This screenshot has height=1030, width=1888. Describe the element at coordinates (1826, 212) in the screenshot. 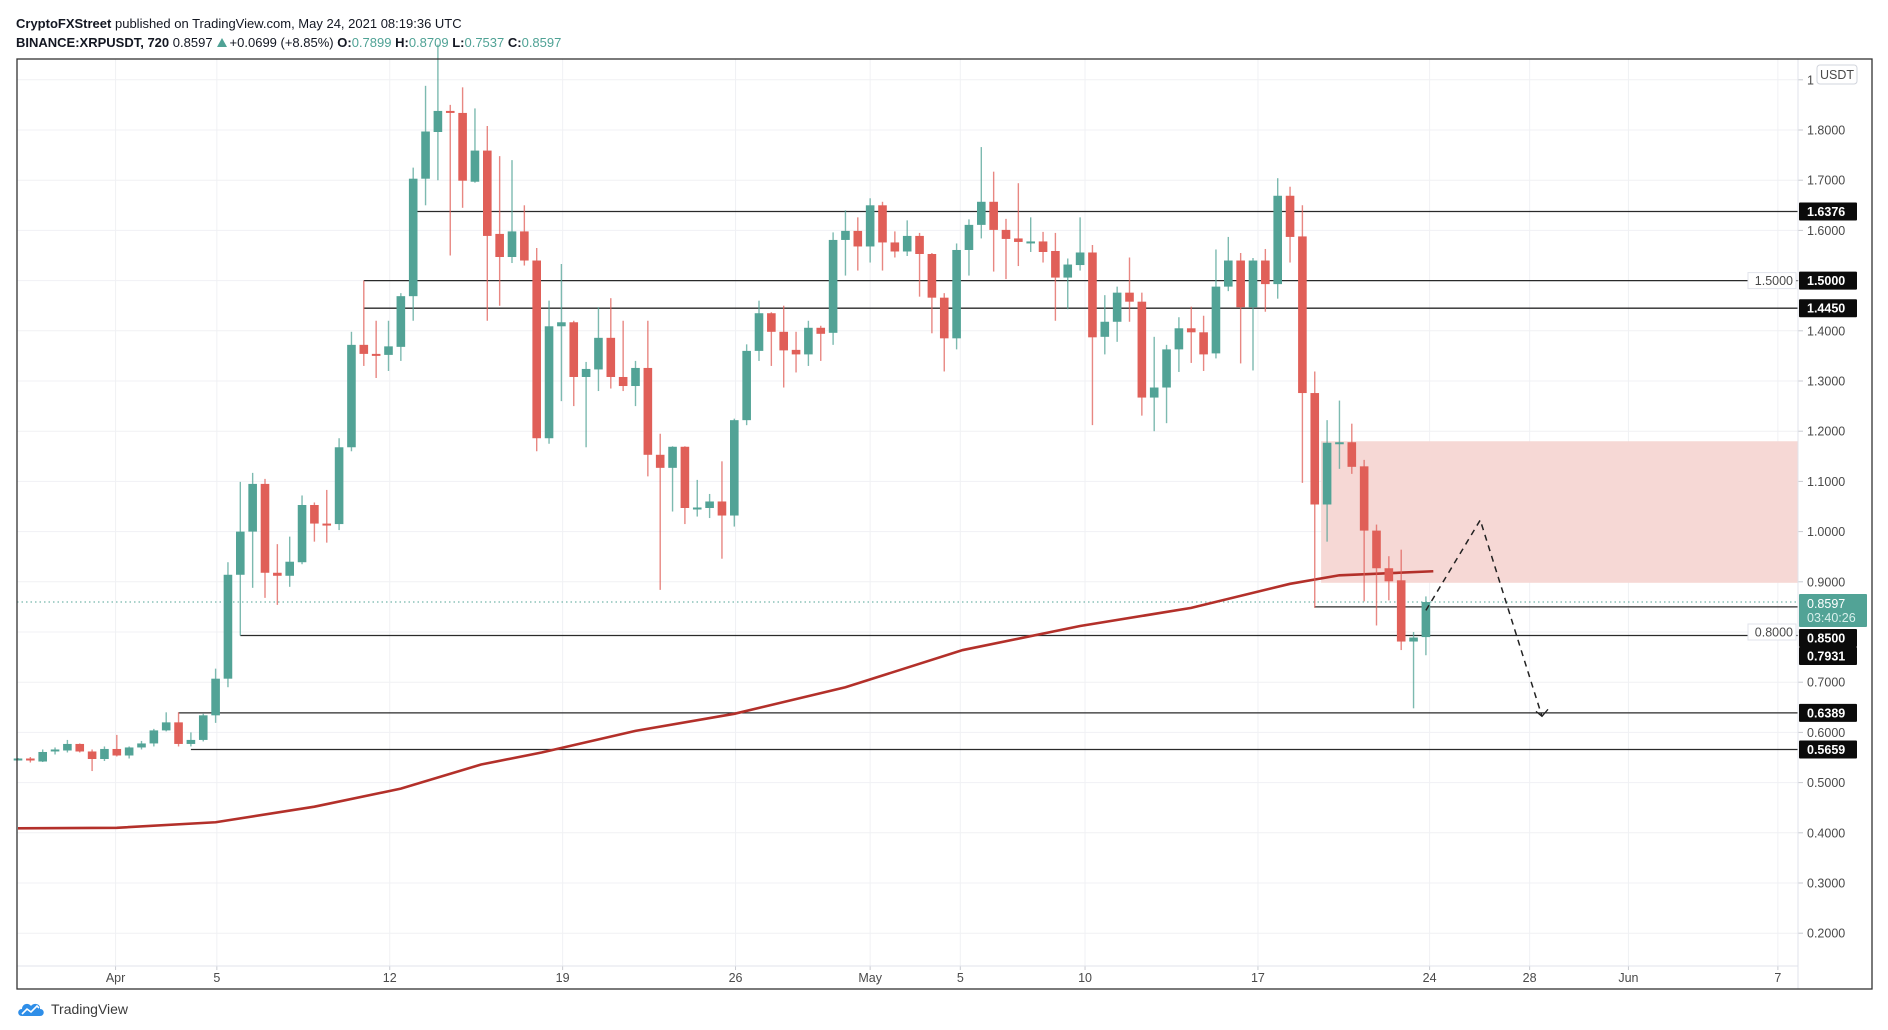

I see `level-price-text: 1.6376` at that location.